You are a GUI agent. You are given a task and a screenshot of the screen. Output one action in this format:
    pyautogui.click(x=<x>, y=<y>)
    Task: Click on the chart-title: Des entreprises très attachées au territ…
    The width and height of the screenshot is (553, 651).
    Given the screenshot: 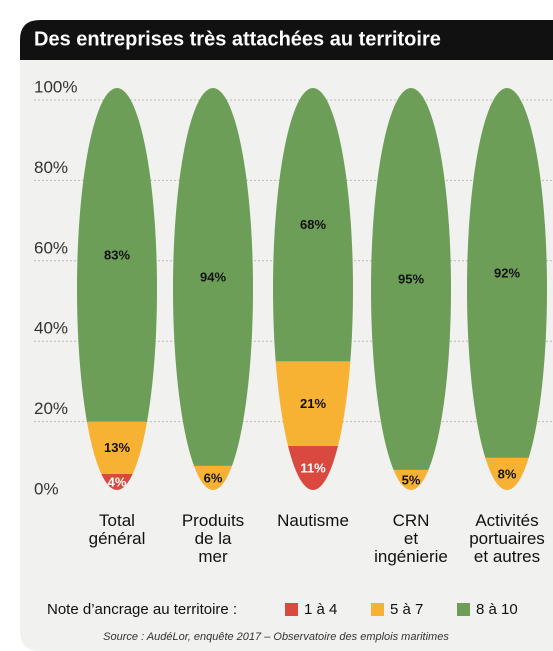 What is the action you would take?
    pyautogui.click(x=237, y=39)
    